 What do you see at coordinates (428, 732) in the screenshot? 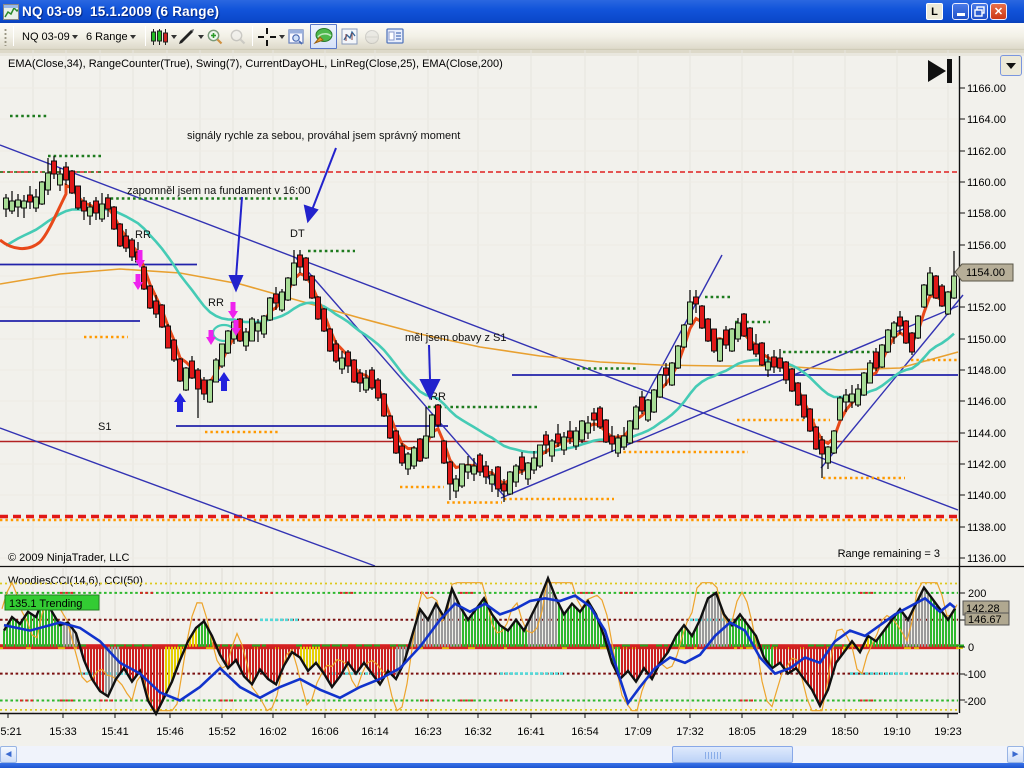
I see `svg-text: 16:23` at bounding box center [428, 732].